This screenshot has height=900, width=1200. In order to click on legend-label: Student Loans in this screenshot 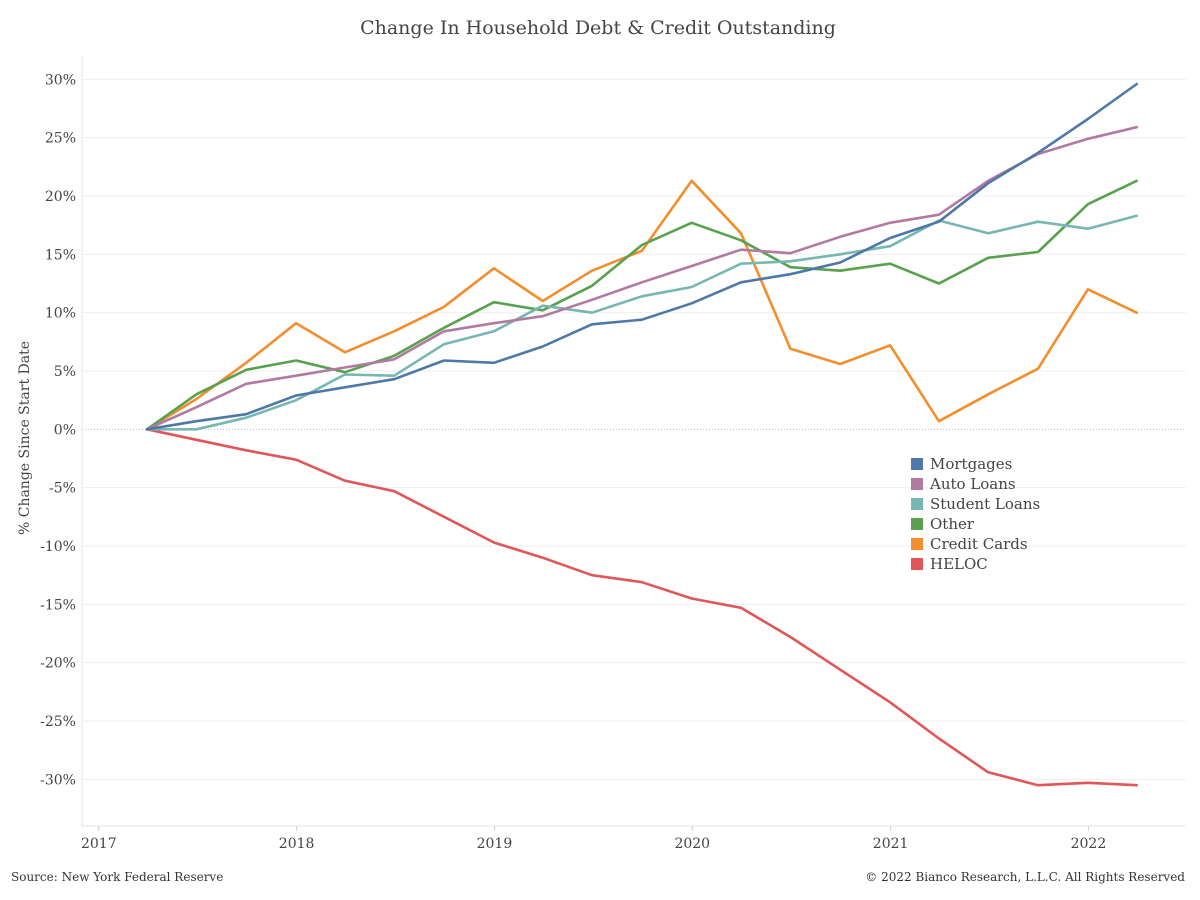, I will do `click(985, 504)`.